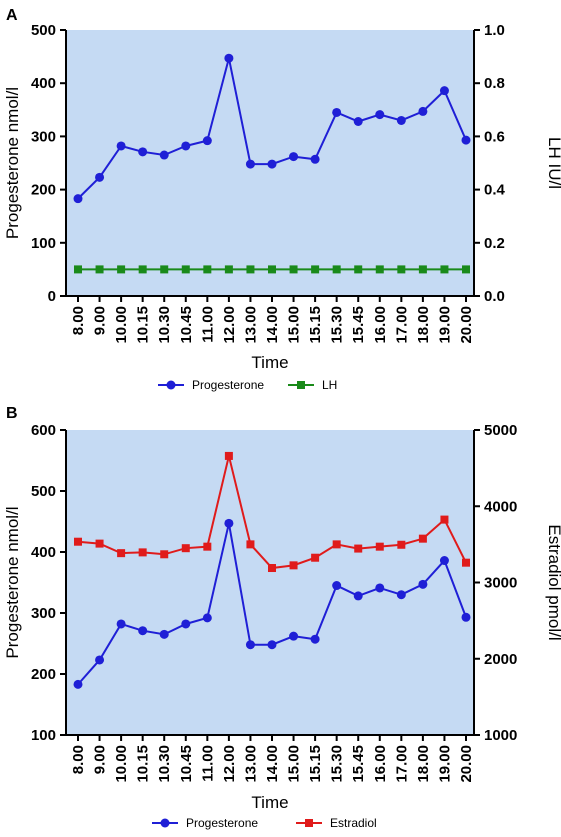 The image size is (561, 837). Describe the element at coordinates (164, 325) in the screenshot. I see `x-tick-label: 10.30` at that location.